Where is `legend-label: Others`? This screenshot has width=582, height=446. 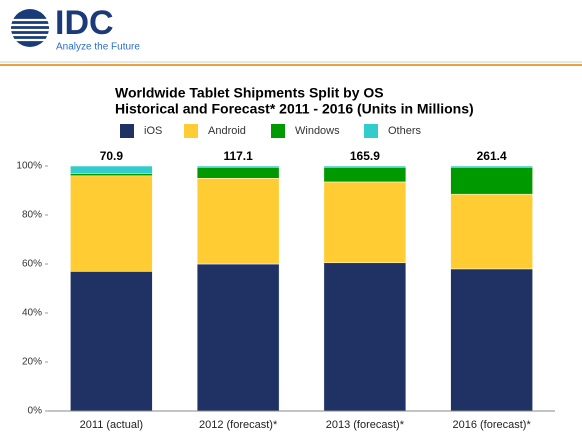 legend-label: Others is located at coordinates (405, 131).